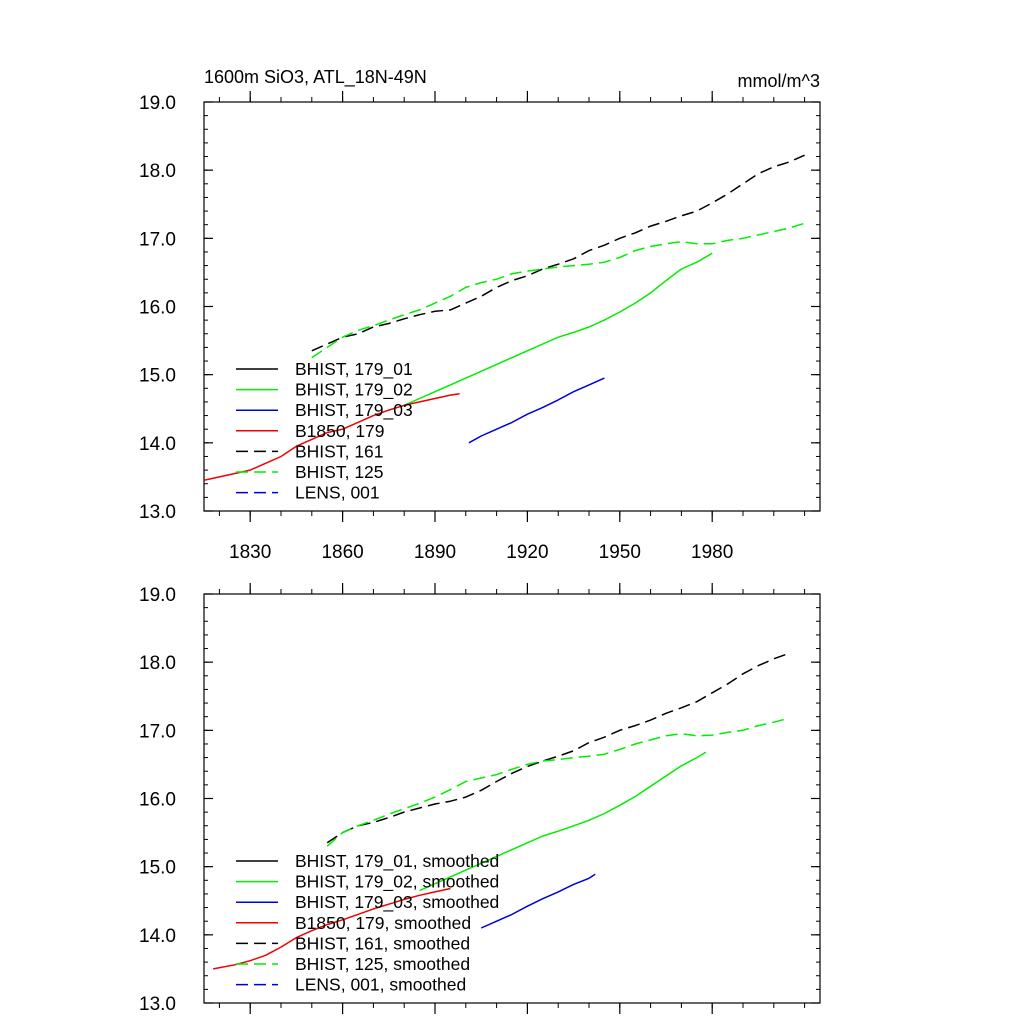 This screenshot has width=1024, height=1029. What do you see at coordinates (397, 882) in the screenshot?
I see `legend-label: BHIST, 179_02, smoothed` at bounding box center [397, 882].